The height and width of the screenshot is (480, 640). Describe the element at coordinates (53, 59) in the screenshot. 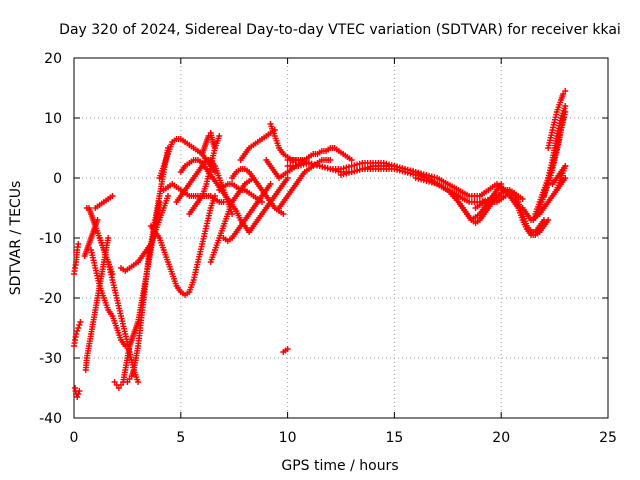

I see `y-tick-label: 20` at that location.